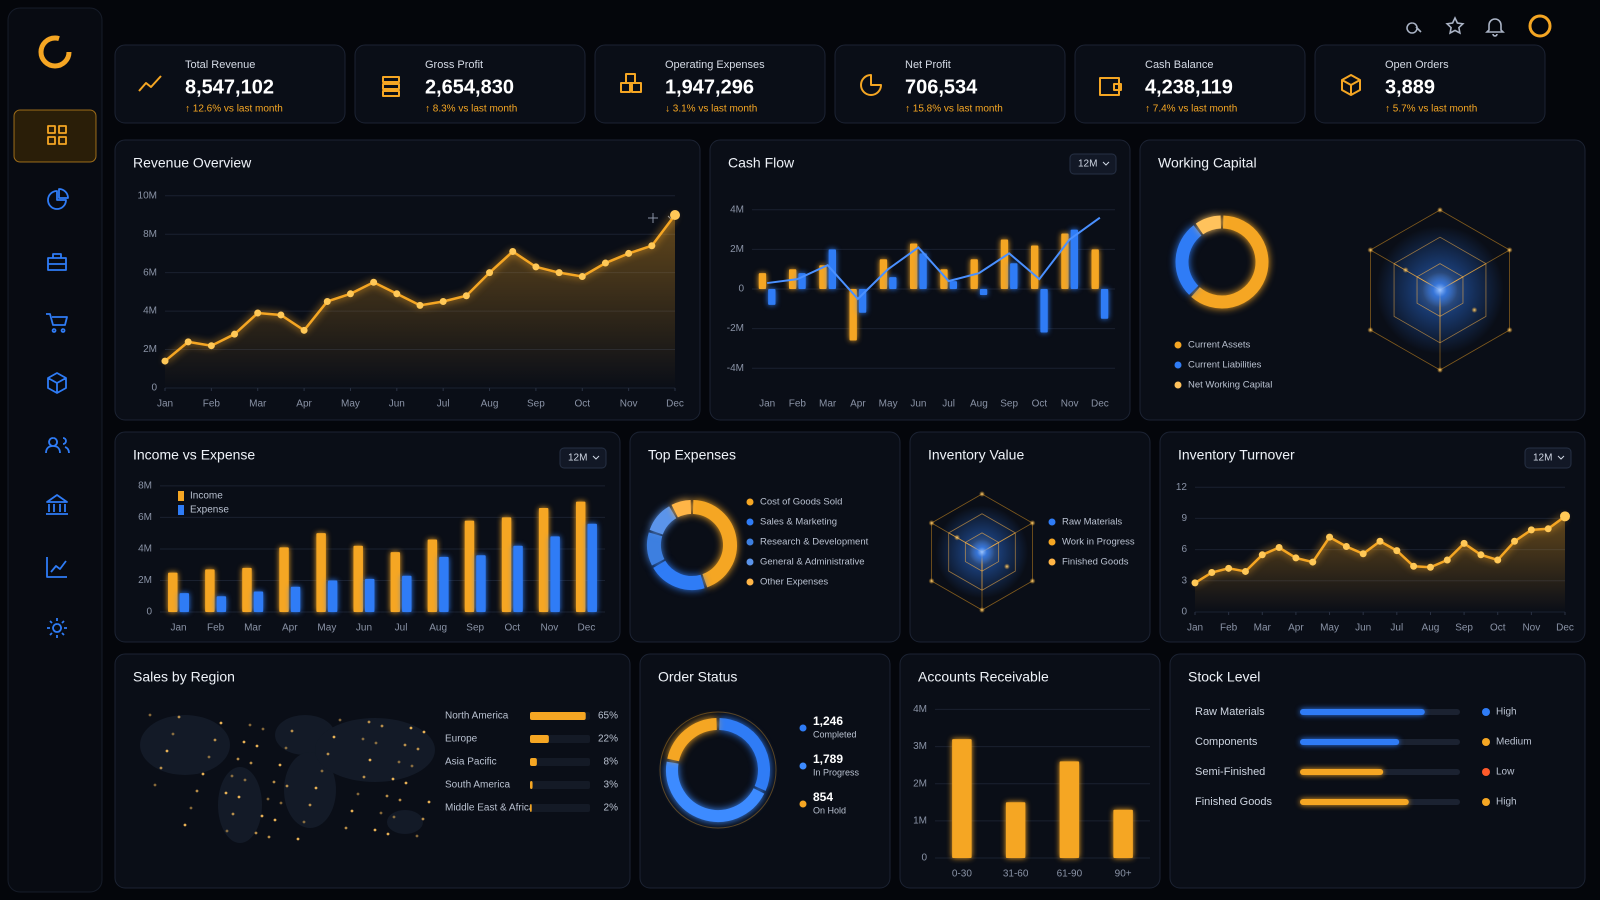  I want to click on logo, so click(55, 52).